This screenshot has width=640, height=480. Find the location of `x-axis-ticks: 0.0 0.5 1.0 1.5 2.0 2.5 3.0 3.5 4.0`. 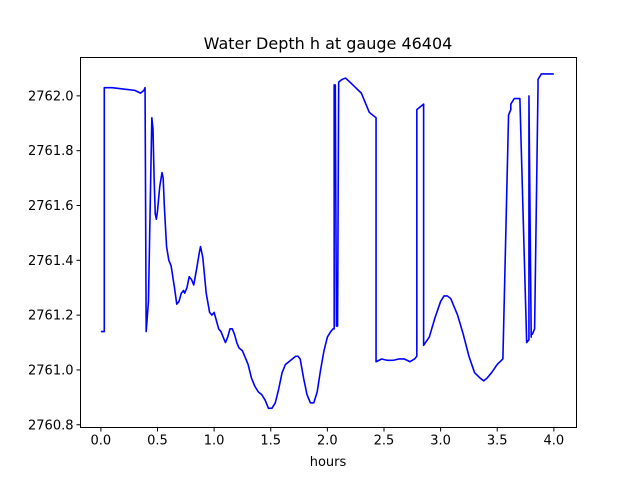

x-axis-ticks: 0.0 0.5 1.0 1.5 2.0 2.5 3.0 3.5 4.0 is located at coordinates (328, 438).